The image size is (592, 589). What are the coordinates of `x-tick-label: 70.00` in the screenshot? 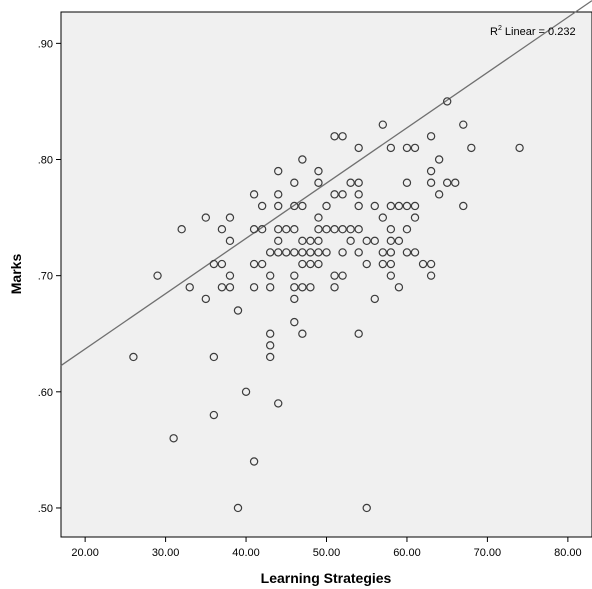 It's located at (488, 553).